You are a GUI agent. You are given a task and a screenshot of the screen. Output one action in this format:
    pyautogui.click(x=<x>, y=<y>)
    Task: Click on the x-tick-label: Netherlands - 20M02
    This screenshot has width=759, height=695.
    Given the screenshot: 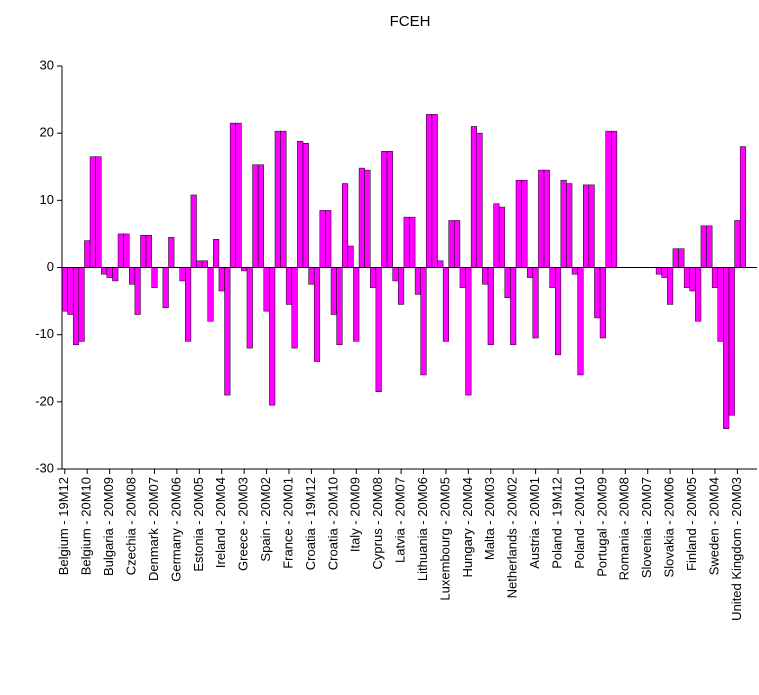 What is the action you would take?
    pyautogui.click(x=512, y=537)
    